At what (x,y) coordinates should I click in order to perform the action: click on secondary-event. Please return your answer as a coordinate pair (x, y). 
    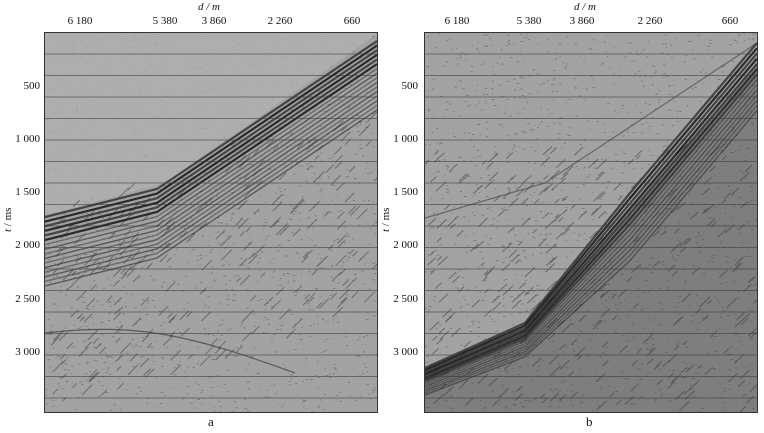
    Looking at the image, I should click on (170, 351).